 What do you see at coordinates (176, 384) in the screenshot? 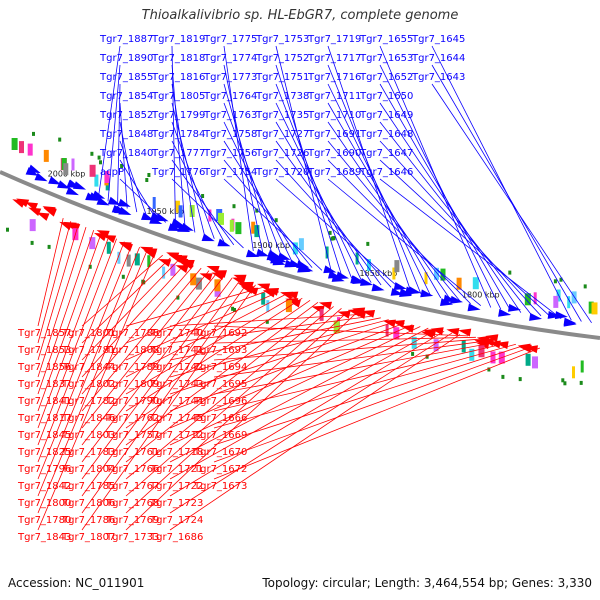
I see `reverse-gene-label: Tgr7_1743` at bounding box center [176, 384].